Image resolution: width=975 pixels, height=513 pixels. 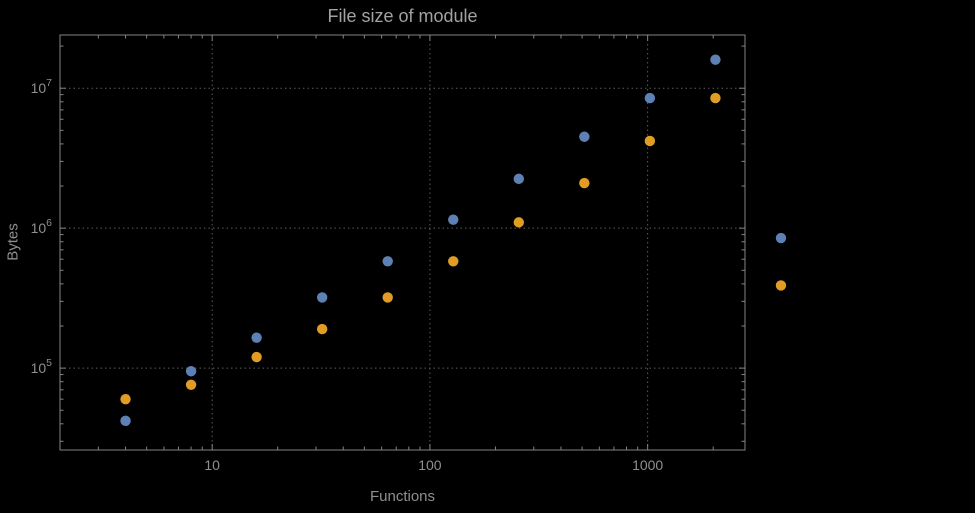 What do you see at coordinates (13, 242) in the screenshot?
I see `y-axis-label: Bytes` at bounding box center [13, 242].